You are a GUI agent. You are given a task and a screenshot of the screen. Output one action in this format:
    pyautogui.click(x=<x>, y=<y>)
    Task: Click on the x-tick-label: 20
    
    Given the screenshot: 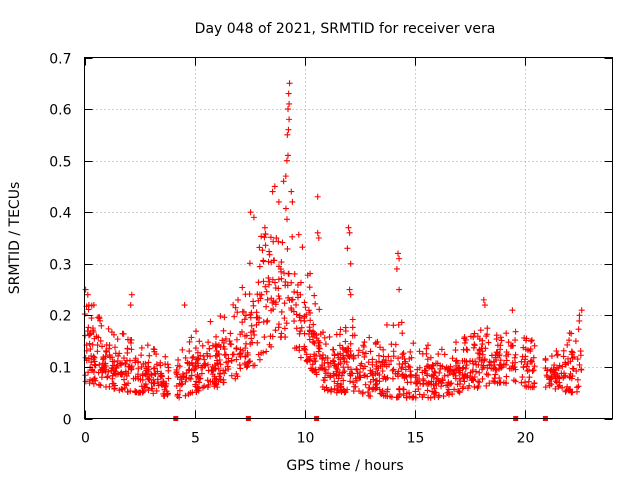 What is the action you would take?
    pyautogui.click(x=526, y=439)
    